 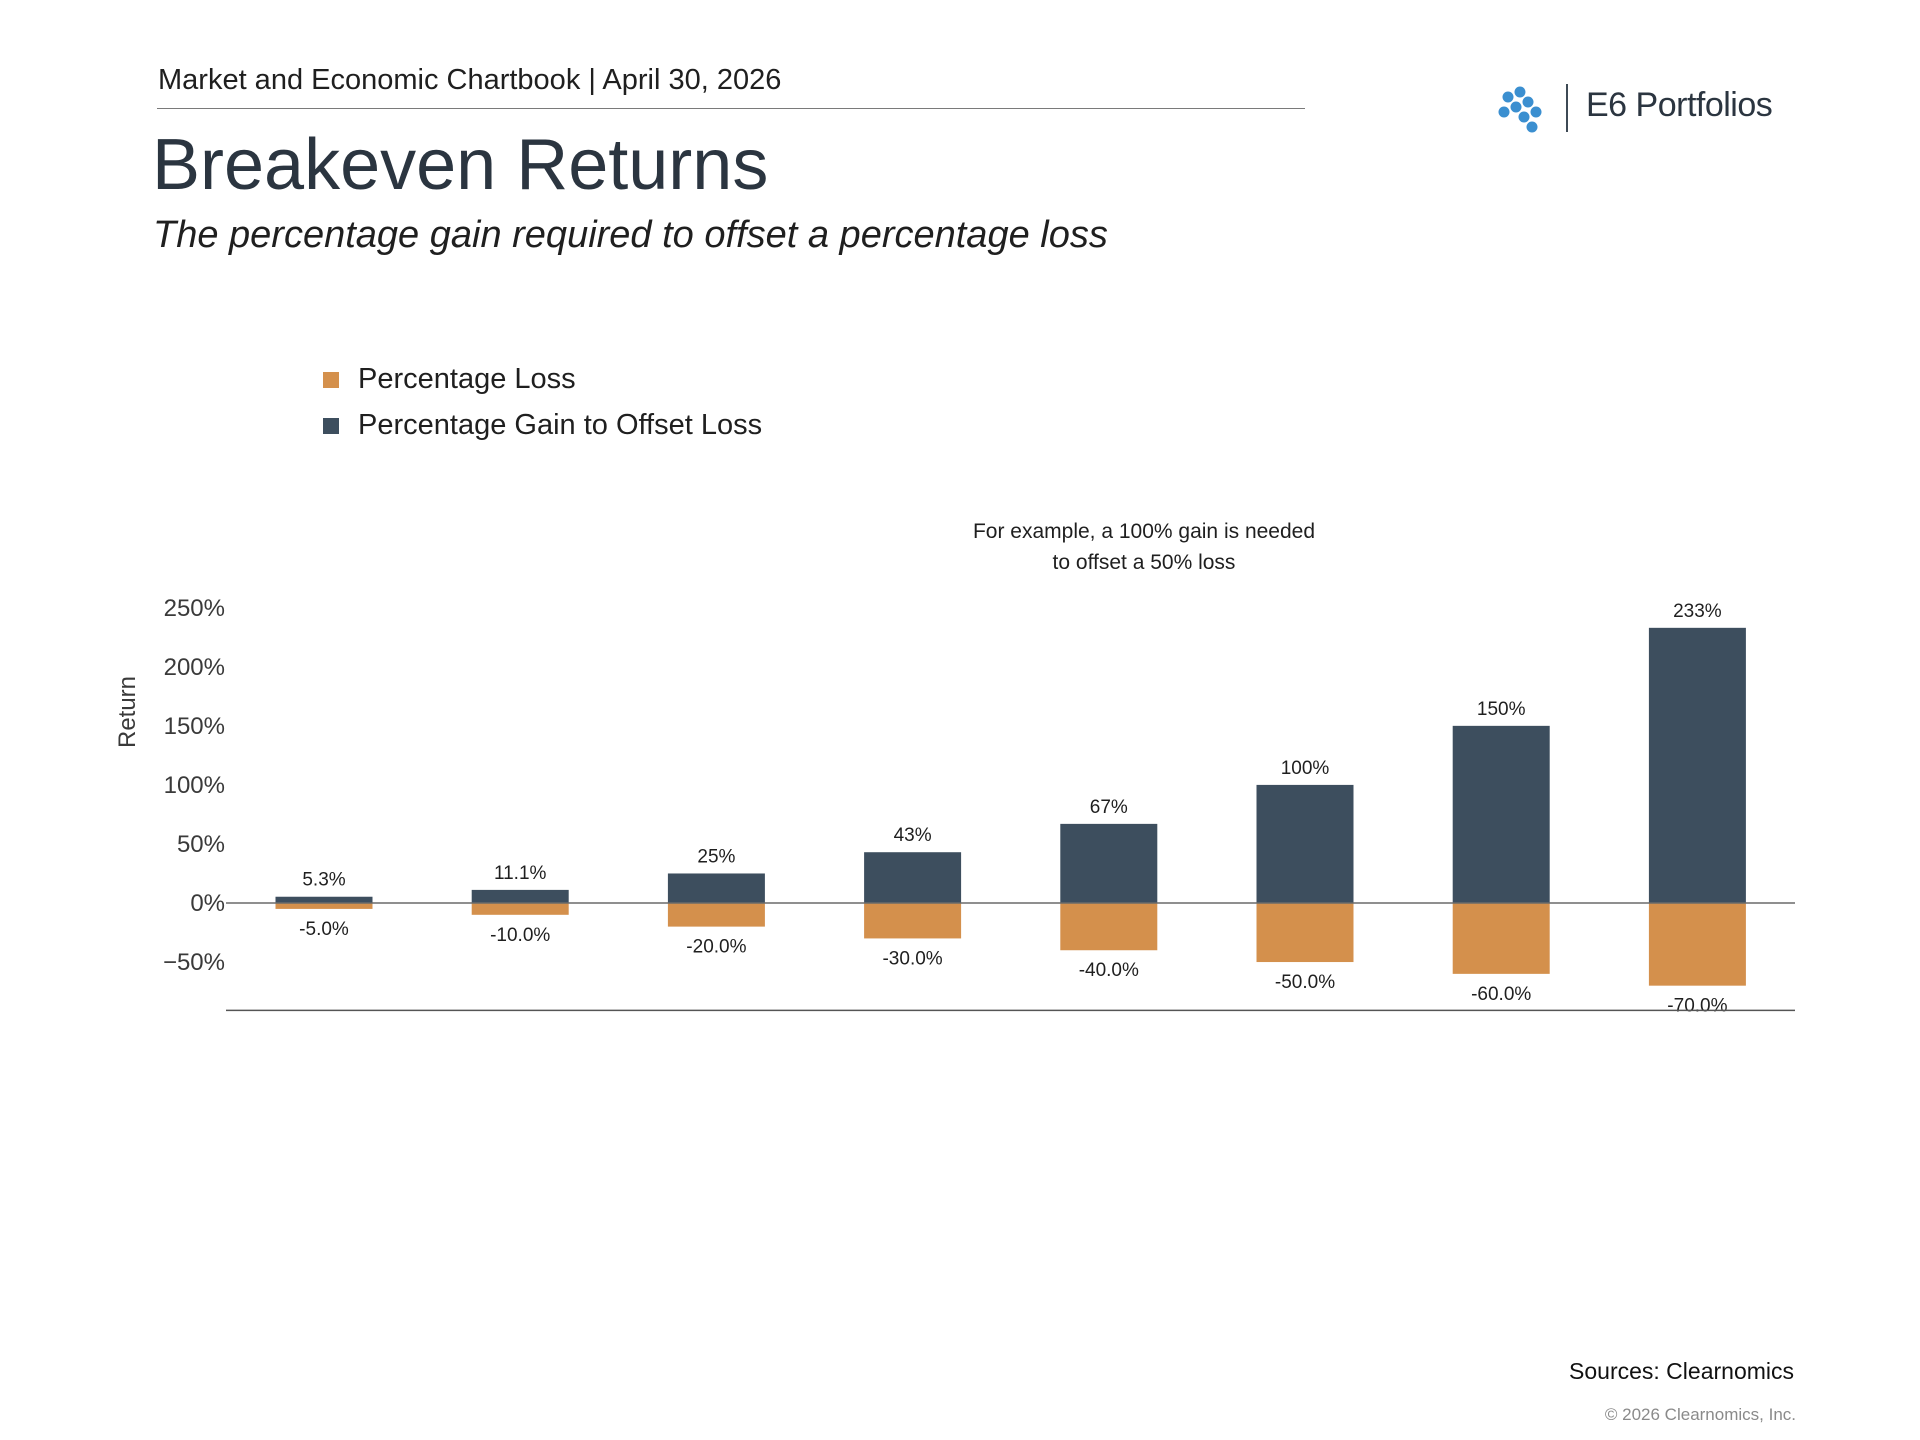 I want to click on gain-data-label: 43%, so click(x=913, y=835).